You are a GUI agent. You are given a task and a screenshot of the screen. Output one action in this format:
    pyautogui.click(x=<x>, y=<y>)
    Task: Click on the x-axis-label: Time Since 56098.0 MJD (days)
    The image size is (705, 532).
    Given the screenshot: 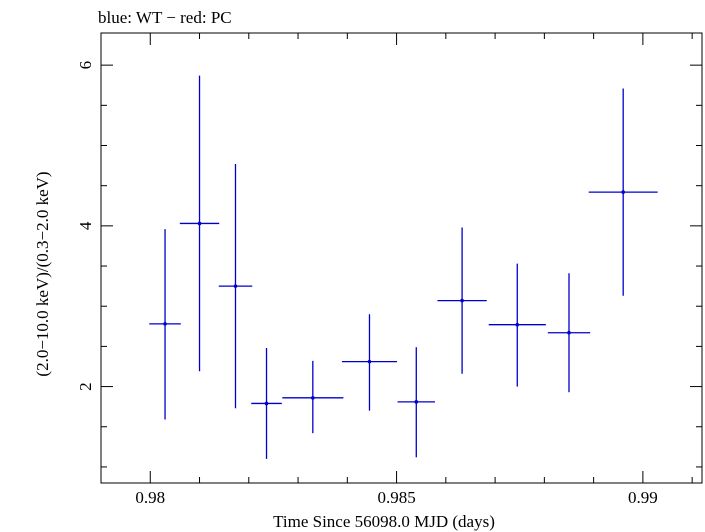 What is the action you would take?
    pyautogui.click(x=384, y=521)
    